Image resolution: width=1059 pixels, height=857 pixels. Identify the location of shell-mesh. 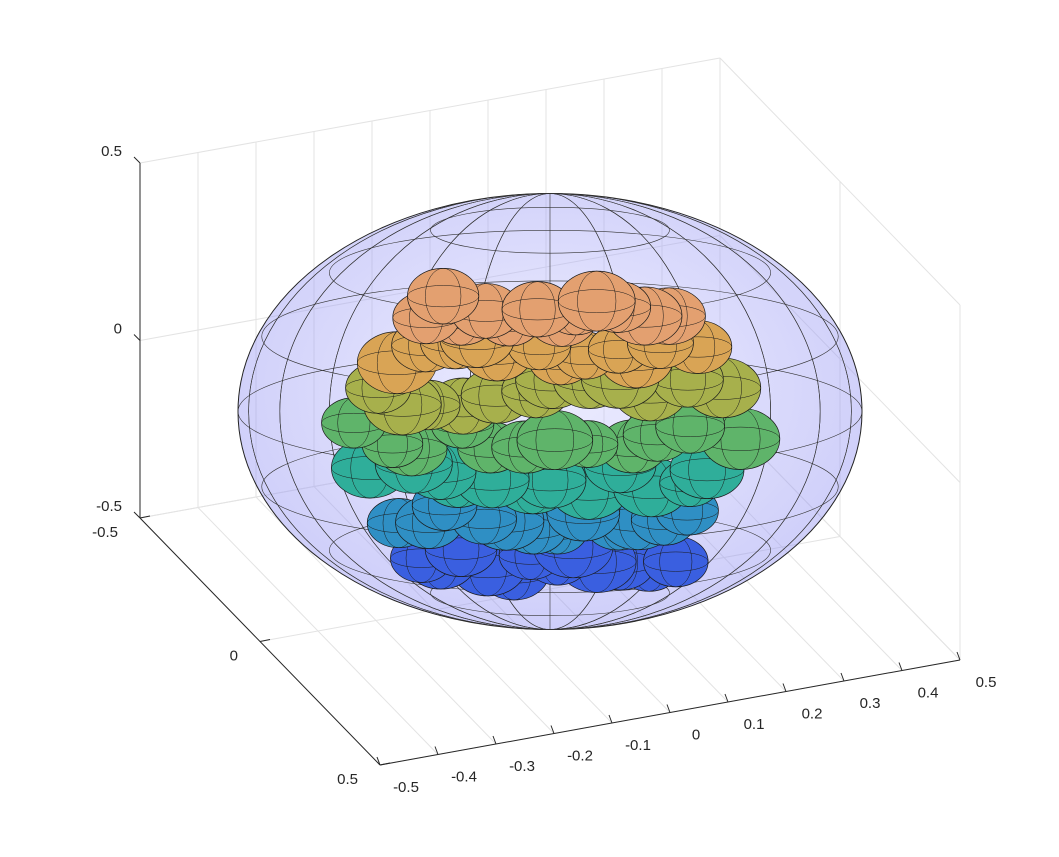
(550, 230).